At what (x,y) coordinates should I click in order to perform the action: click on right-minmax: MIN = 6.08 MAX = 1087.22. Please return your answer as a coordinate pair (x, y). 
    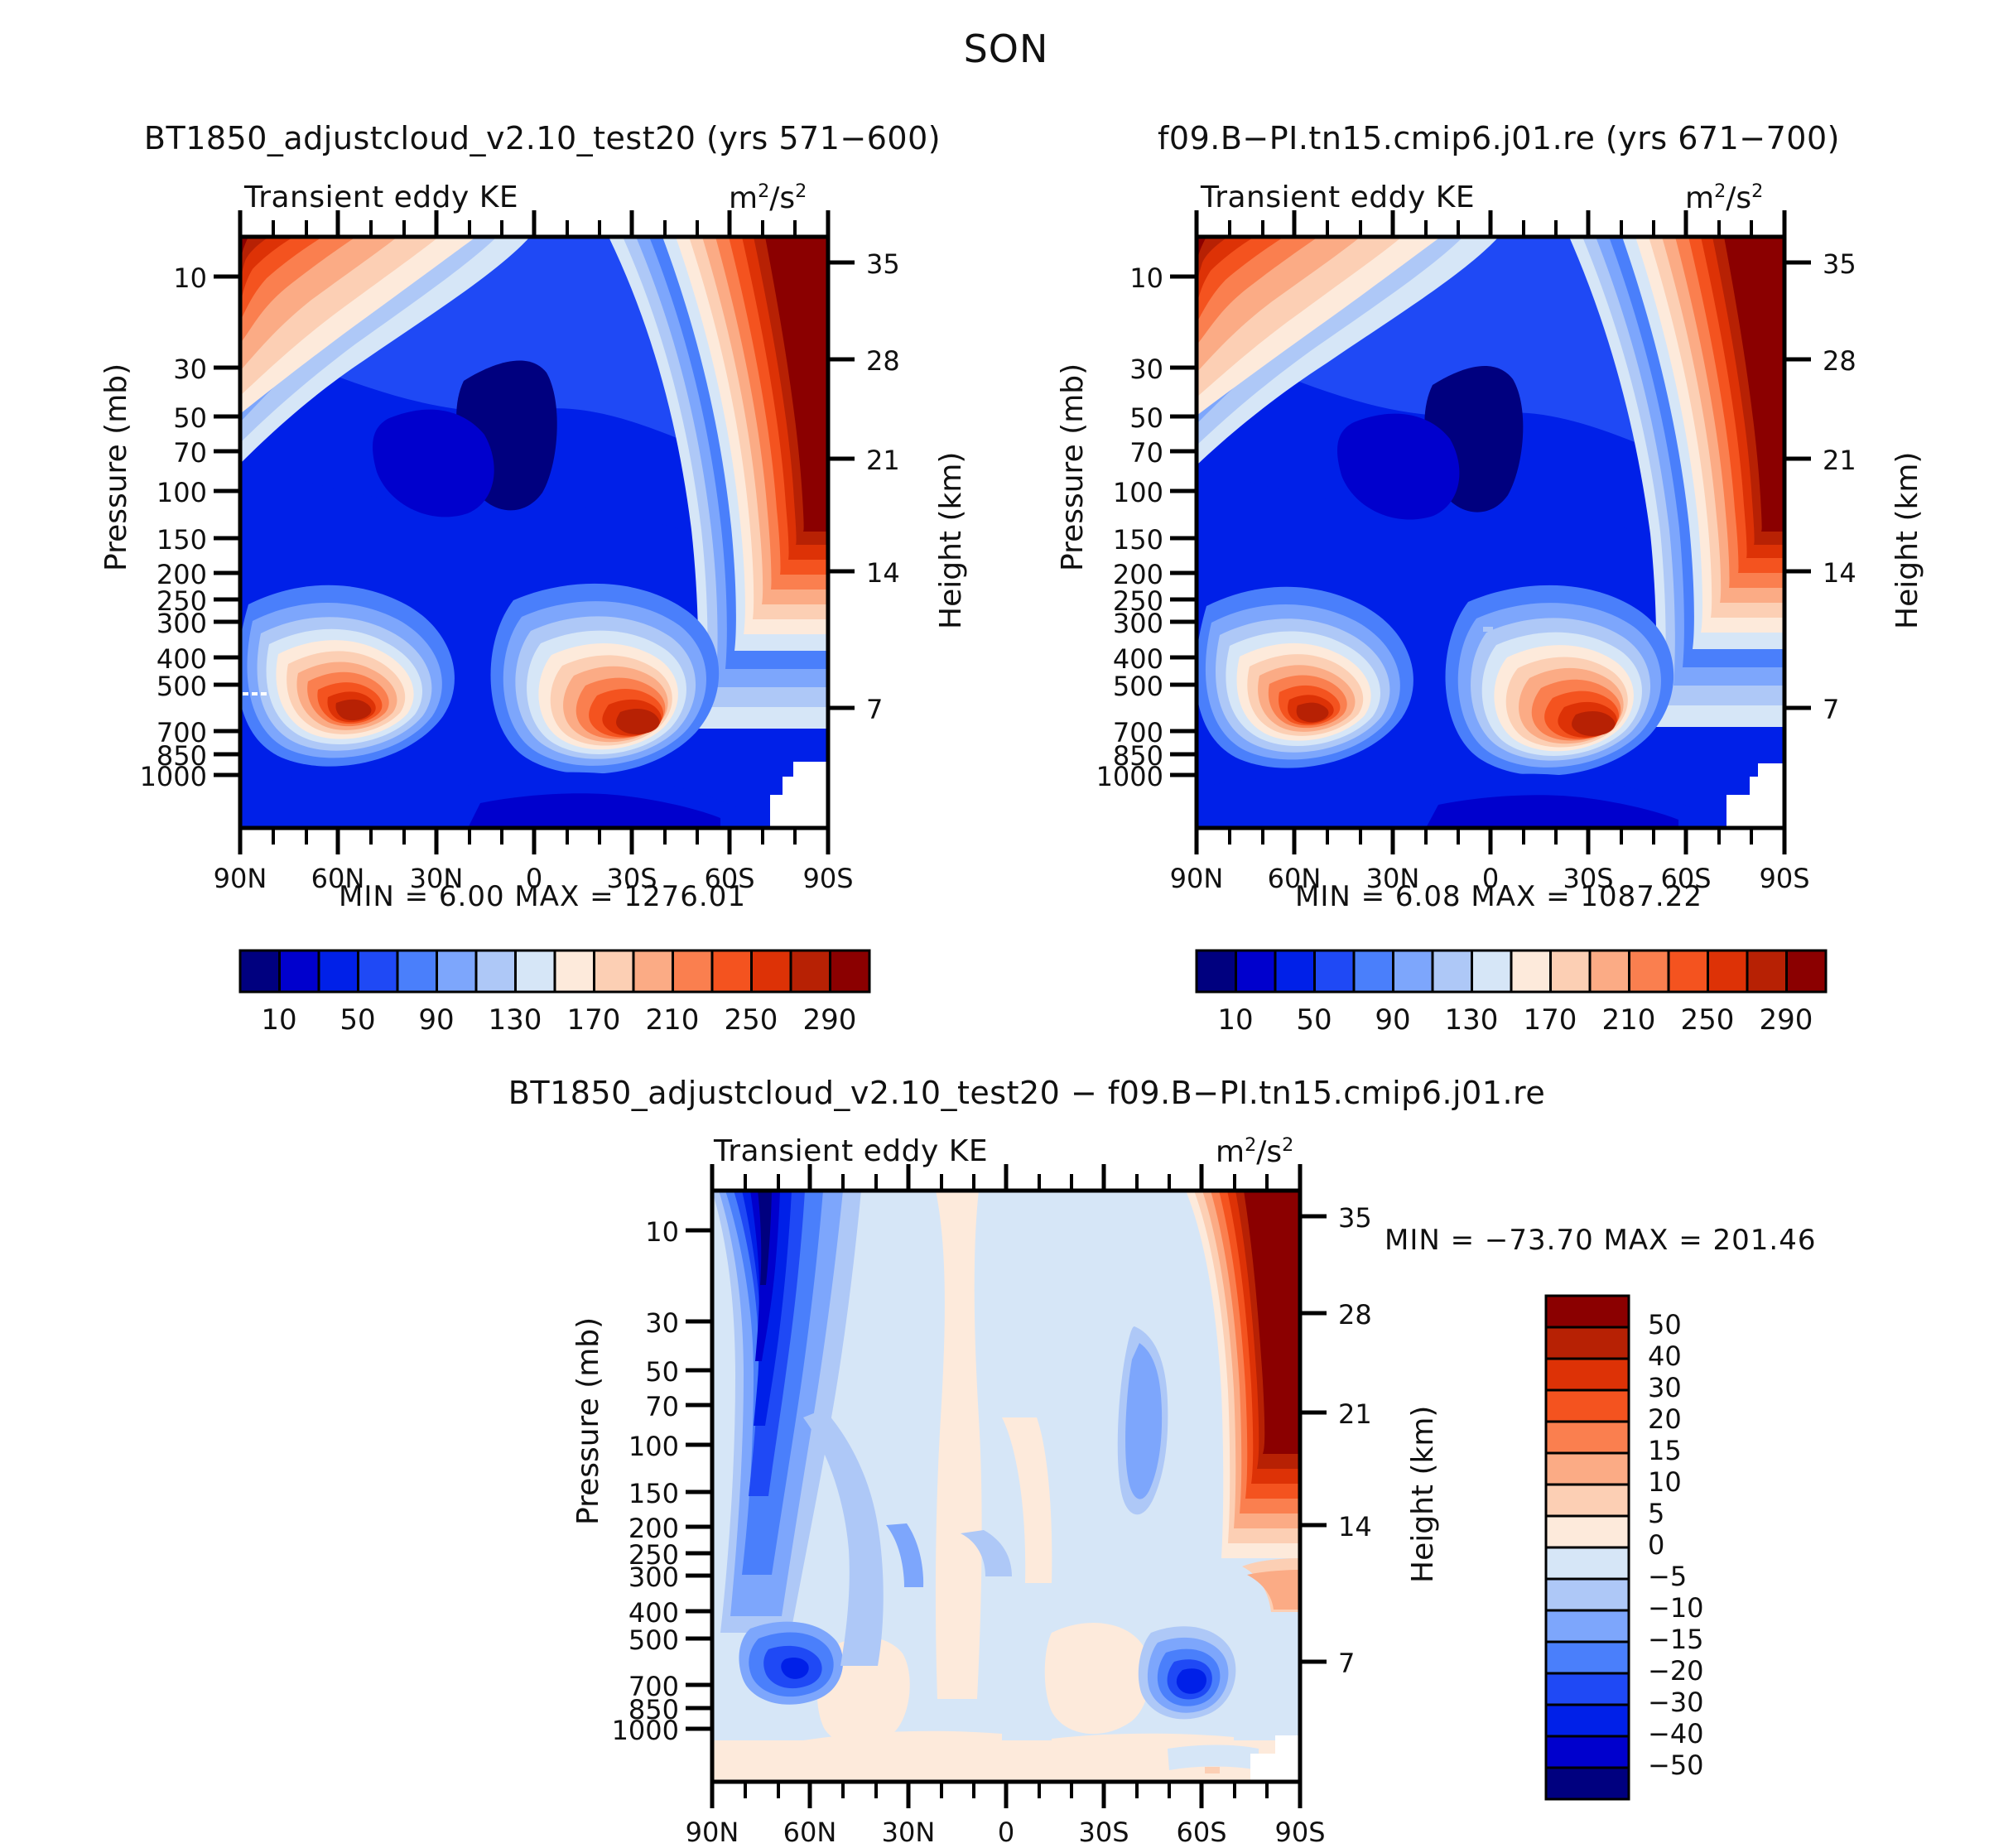
    Looking at the image, I should click on (1498, 897).